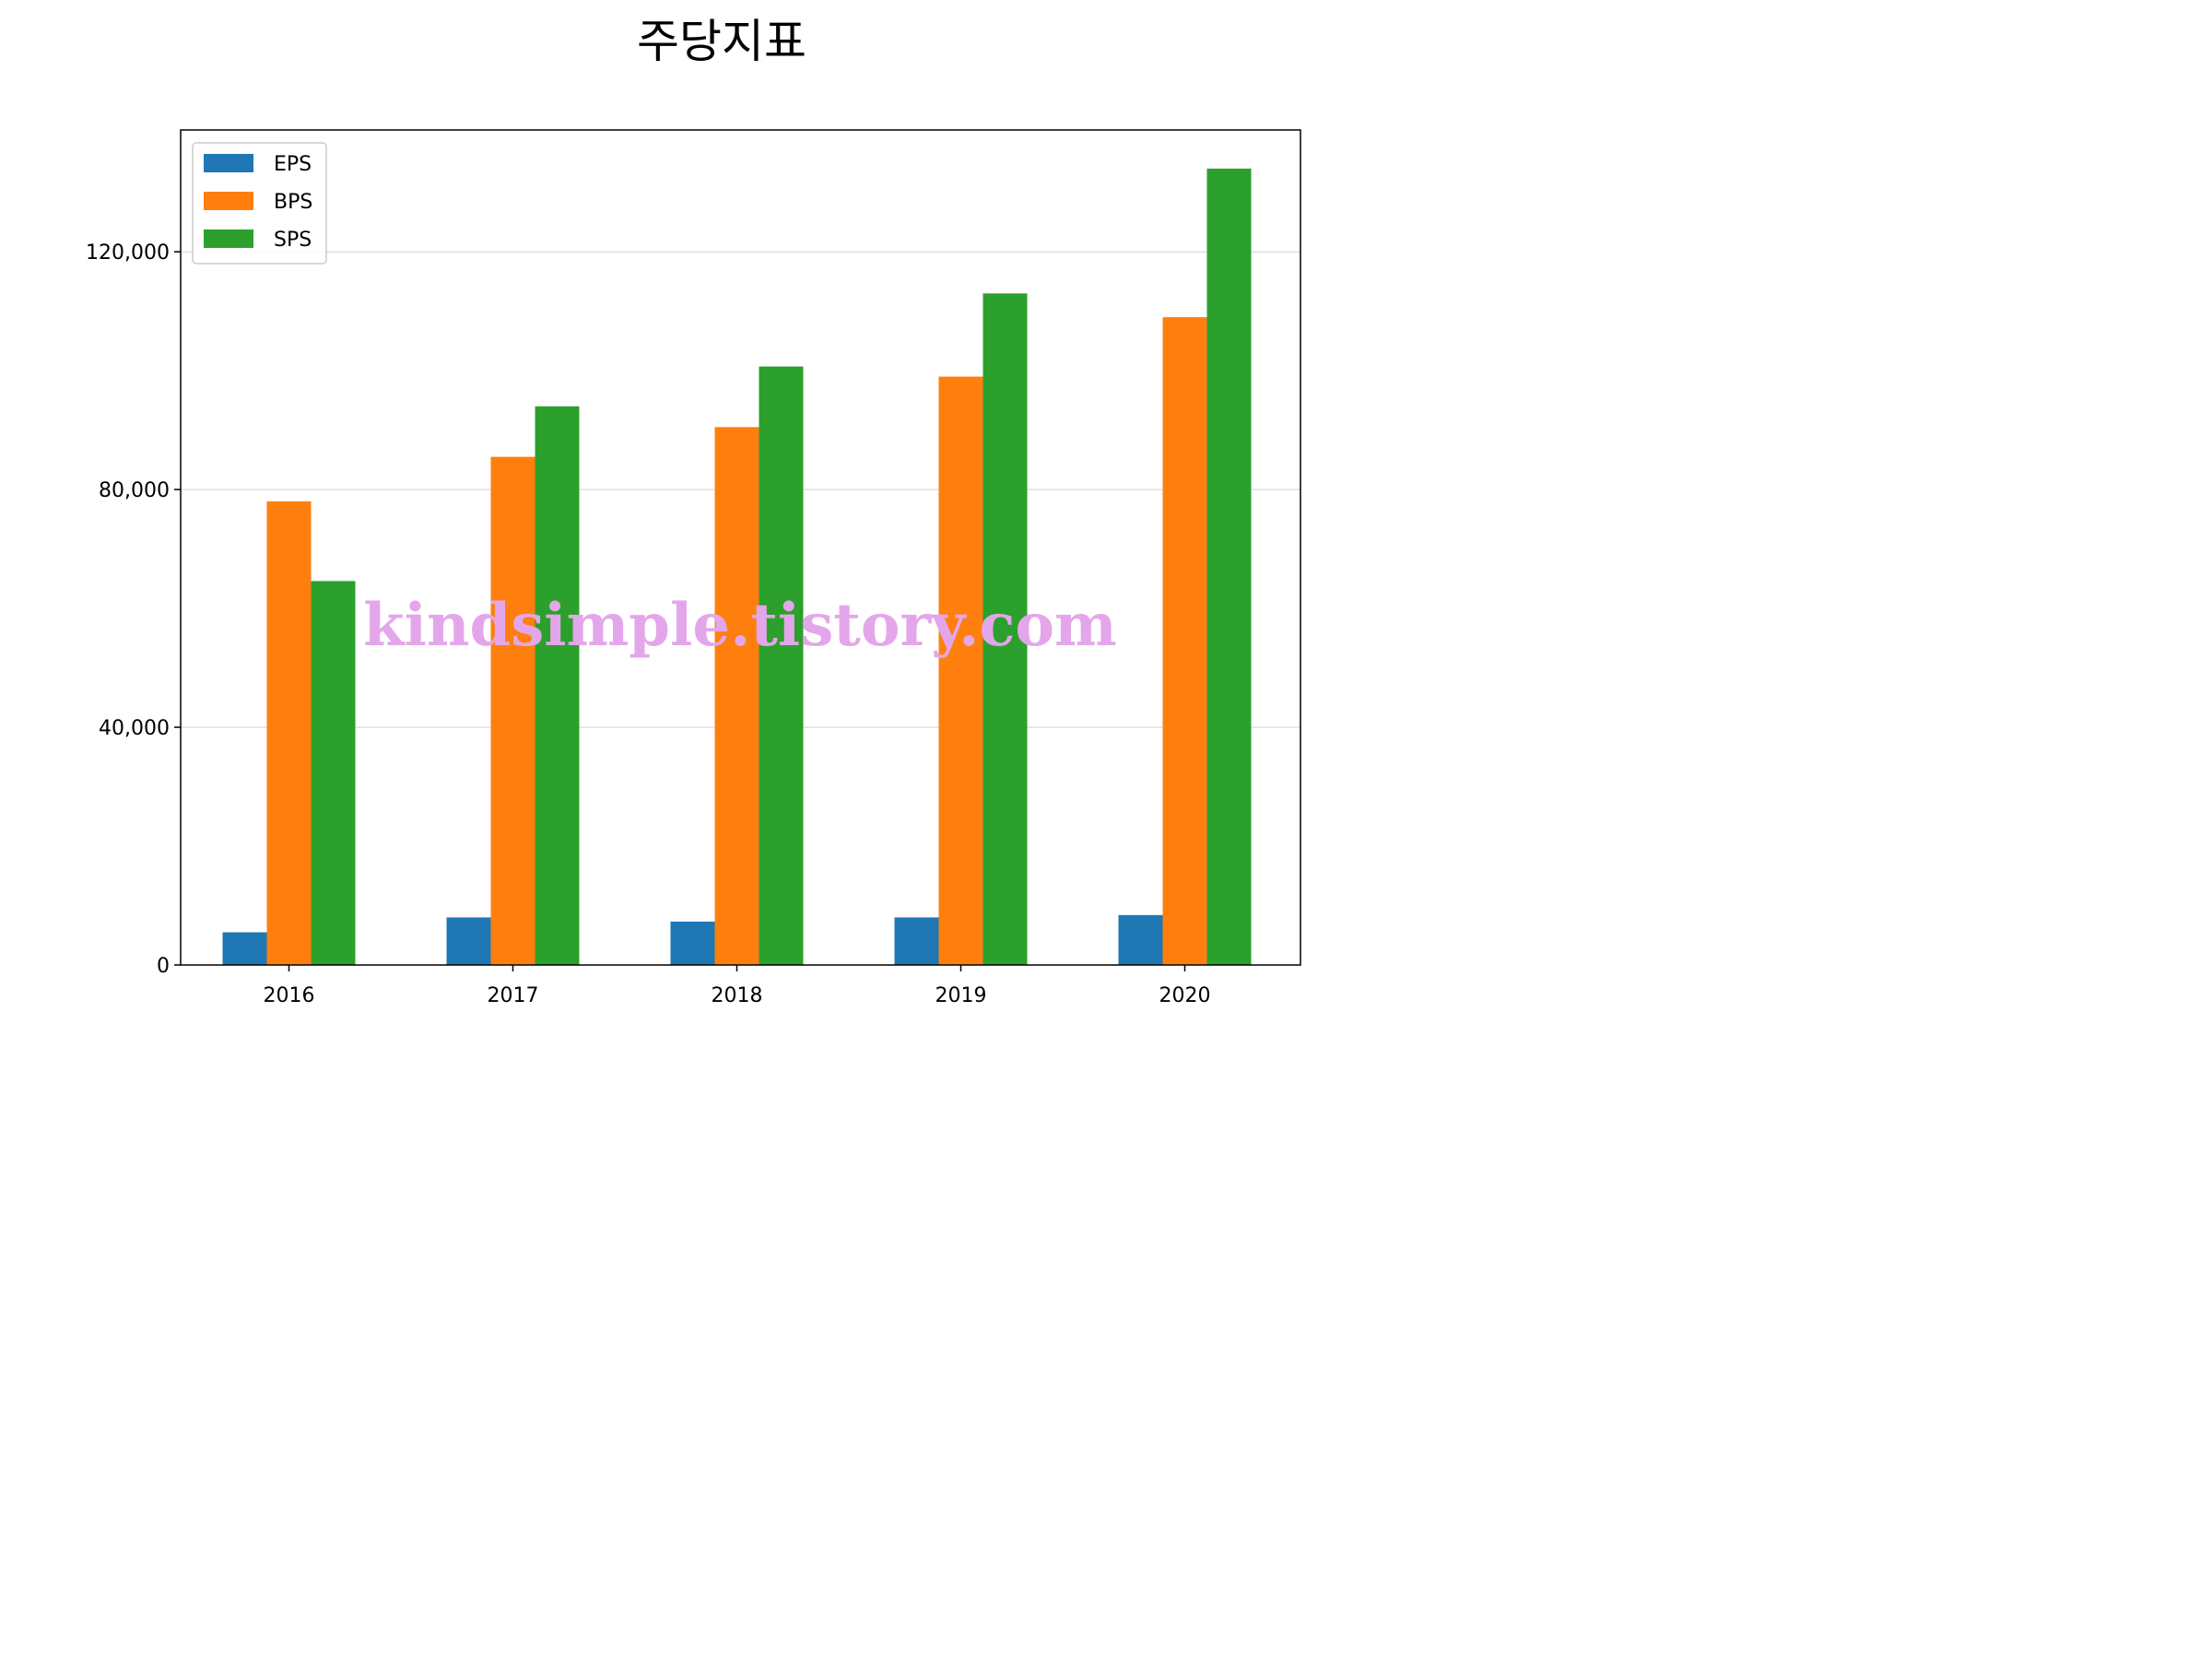 This screenshot has height=1659, width=2212. I want to click on x-tick-label: 2017, so click(513, 995).